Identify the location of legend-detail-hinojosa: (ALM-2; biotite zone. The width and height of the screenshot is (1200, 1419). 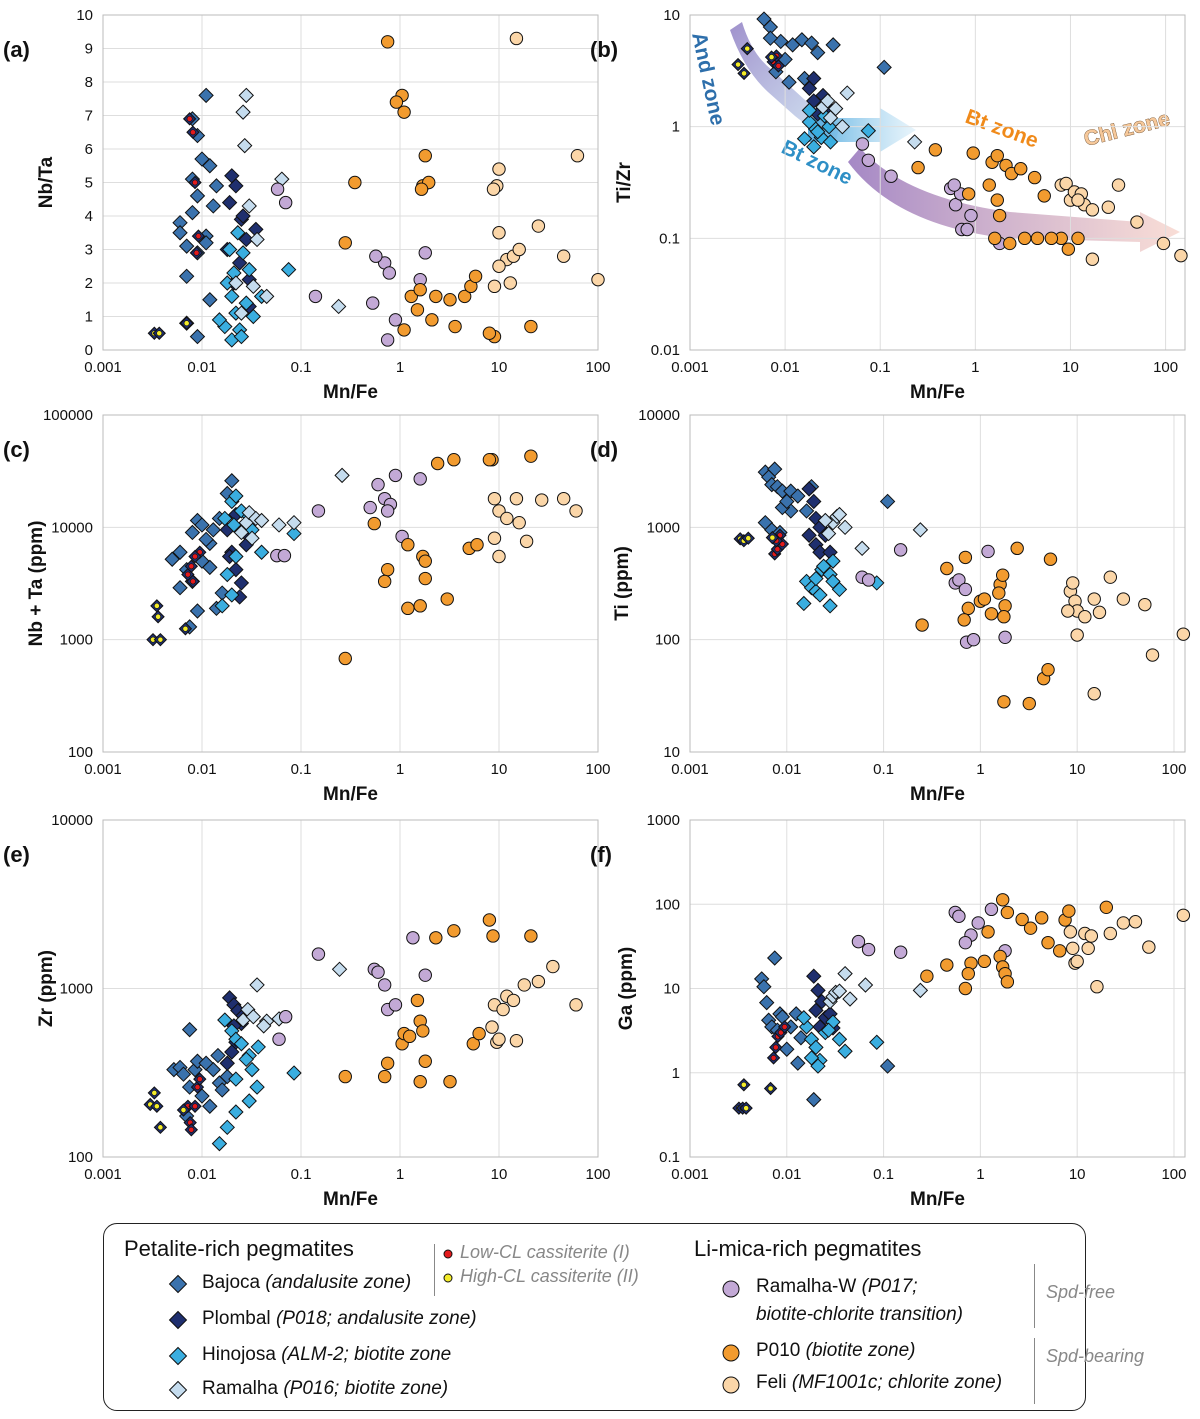
(366, 1354).